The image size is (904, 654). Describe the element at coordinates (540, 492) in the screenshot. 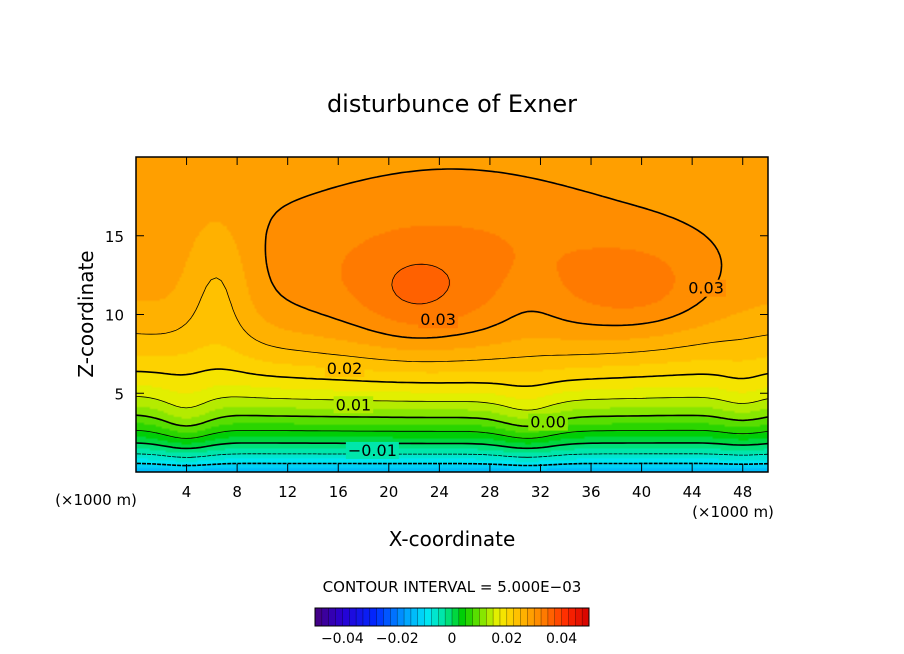

I see `x-tick-label: 32` at that location.